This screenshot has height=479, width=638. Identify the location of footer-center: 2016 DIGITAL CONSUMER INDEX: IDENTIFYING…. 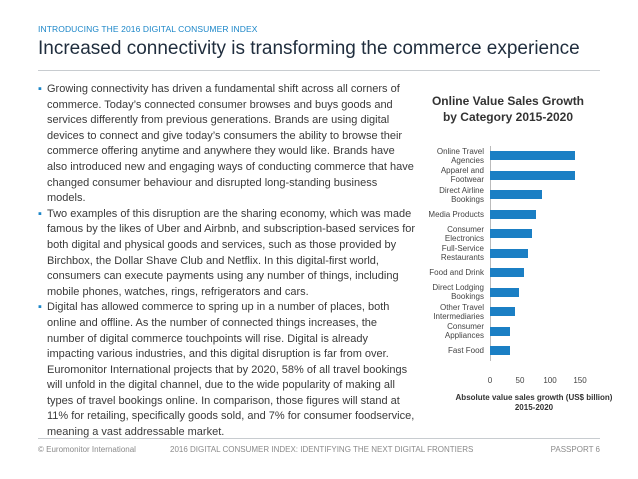
(322, 449).